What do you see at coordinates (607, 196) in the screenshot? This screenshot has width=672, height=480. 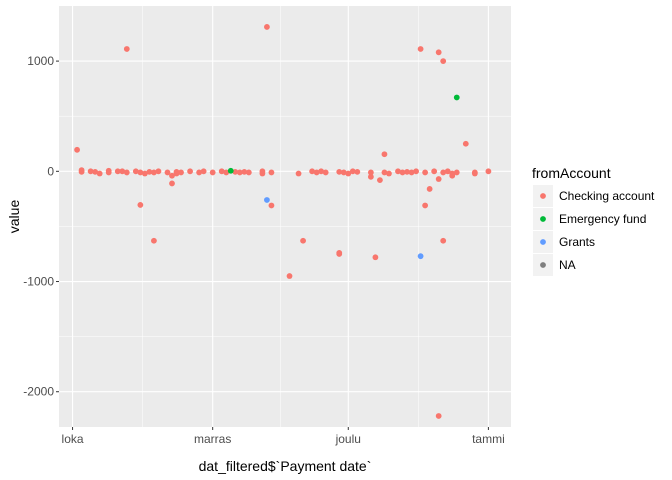 I see `legend-label: Checking account` at bounding box center [607, 196].